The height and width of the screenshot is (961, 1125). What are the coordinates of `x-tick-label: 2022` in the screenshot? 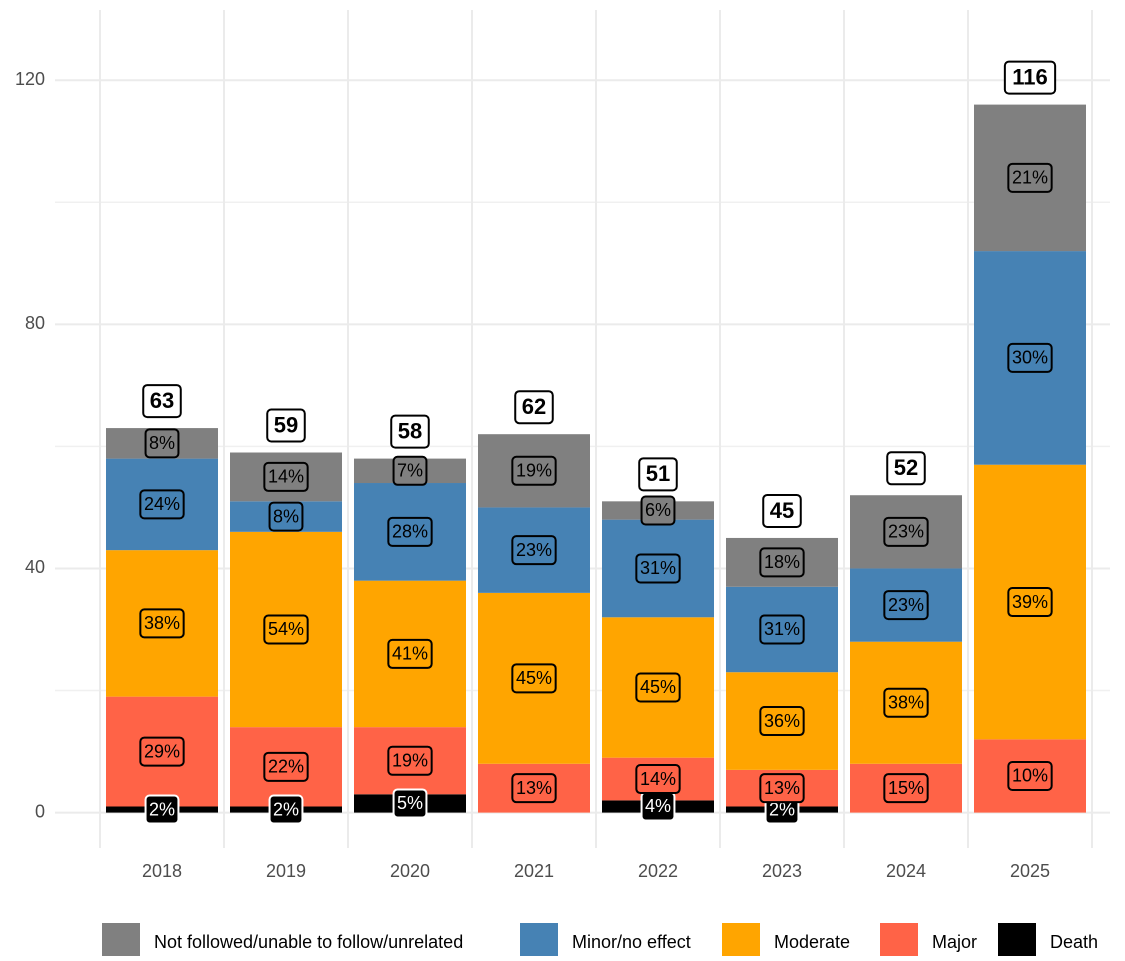 It's located at (658, 871).